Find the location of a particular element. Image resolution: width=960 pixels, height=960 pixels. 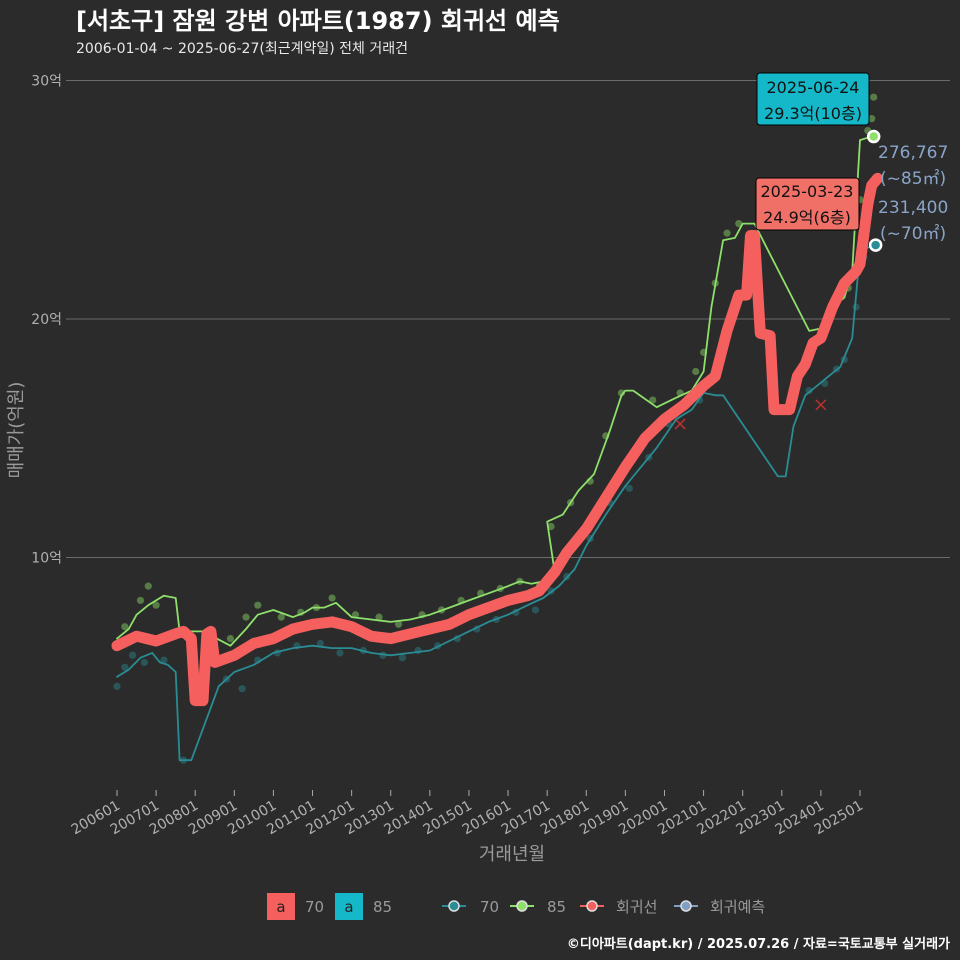

y-axis-label: 매매가(억원) is located at coordinates (16, 430).